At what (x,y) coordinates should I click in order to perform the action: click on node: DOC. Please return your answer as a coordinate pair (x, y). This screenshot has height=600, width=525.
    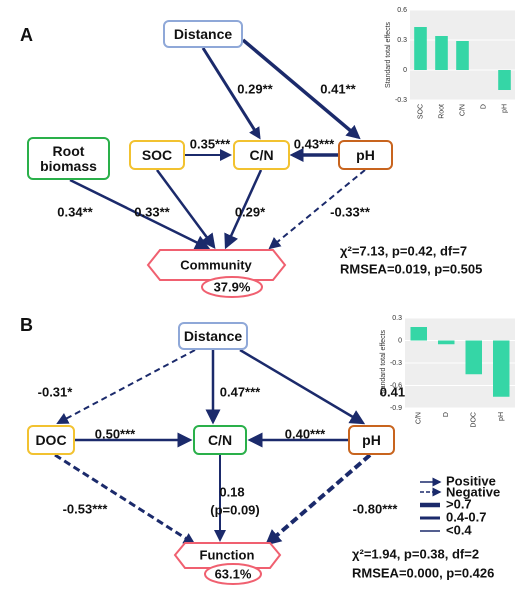
    Looking at the image, I should click on (51, 440).